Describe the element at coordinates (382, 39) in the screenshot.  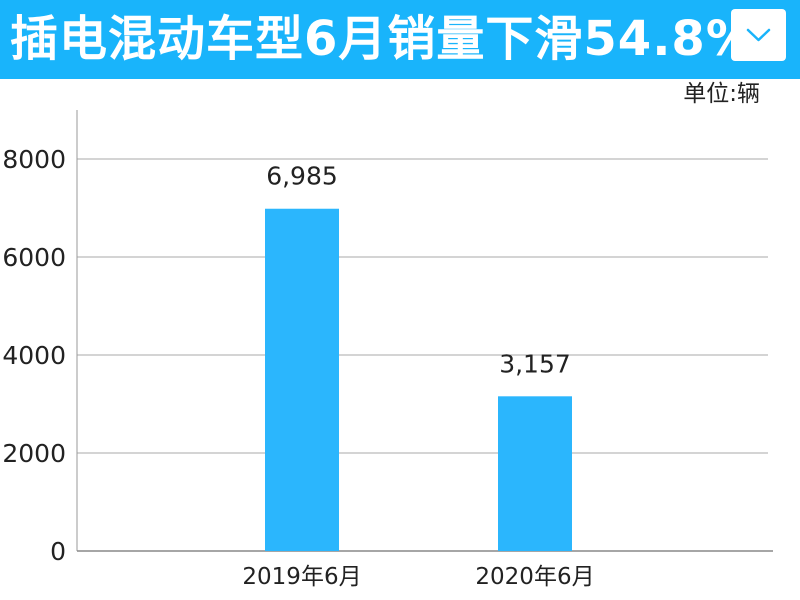
I see `page-title: 插电混动车型6月销量下滑54.8%` at that location.